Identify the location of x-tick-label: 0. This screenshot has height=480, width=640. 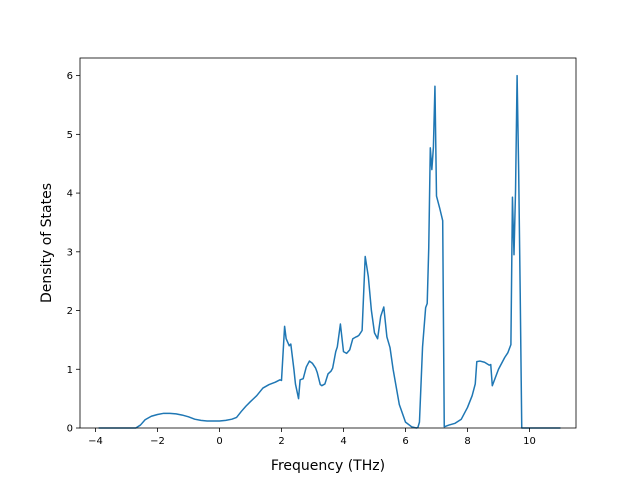
(219, 441).